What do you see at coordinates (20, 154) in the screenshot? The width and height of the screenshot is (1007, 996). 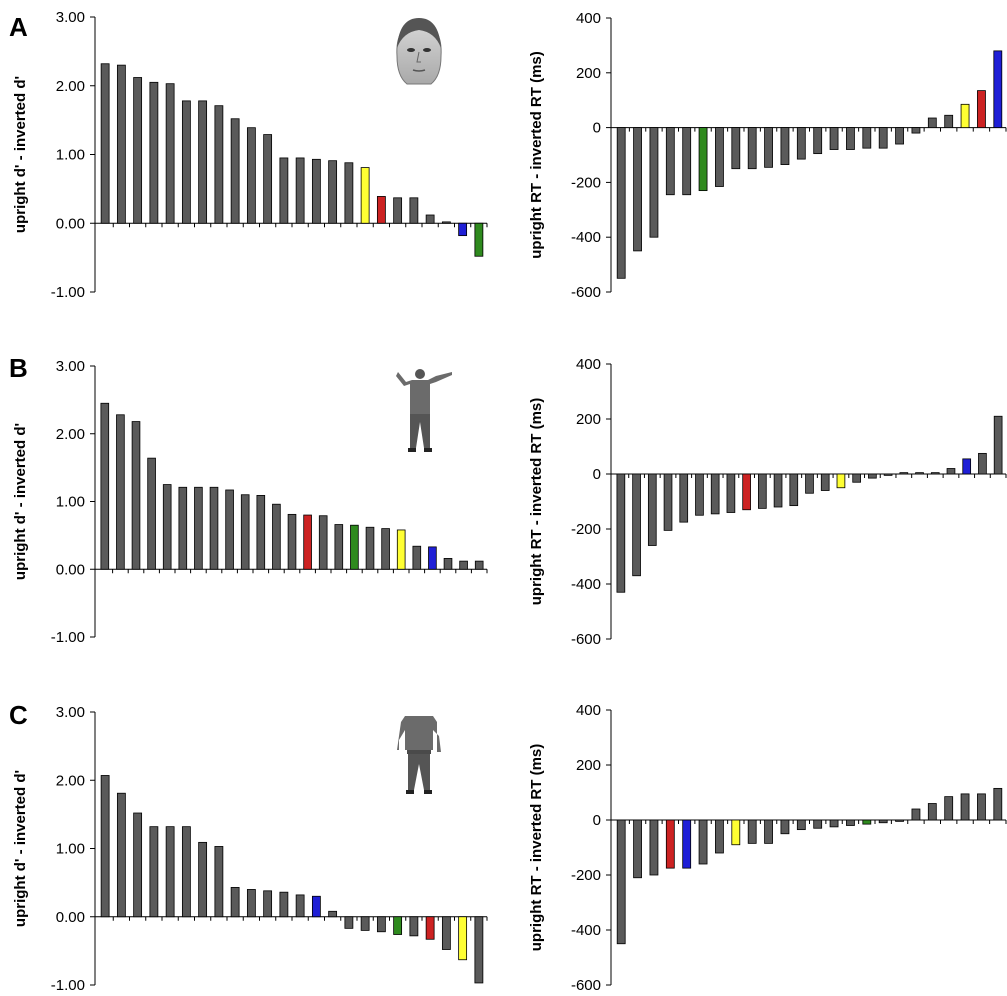 I see `y-axis-title: upright d' - inverted d'` at bounding box center [20, 154].